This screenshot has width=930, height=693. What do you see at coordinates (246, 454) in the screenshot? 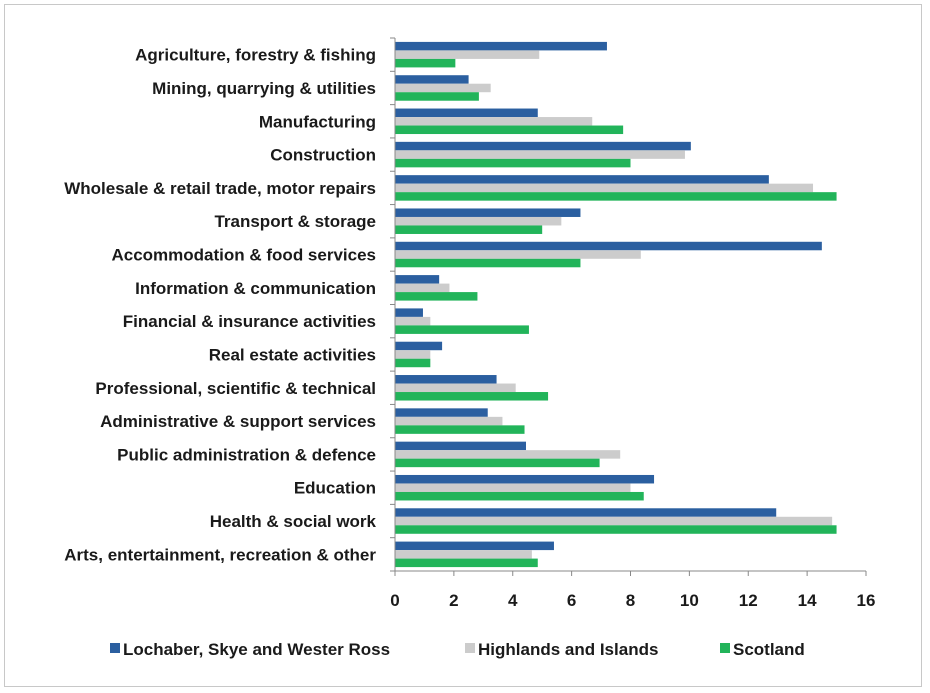
I see `category-label-13: Public administration & defence` at bounding box center [246, 454].